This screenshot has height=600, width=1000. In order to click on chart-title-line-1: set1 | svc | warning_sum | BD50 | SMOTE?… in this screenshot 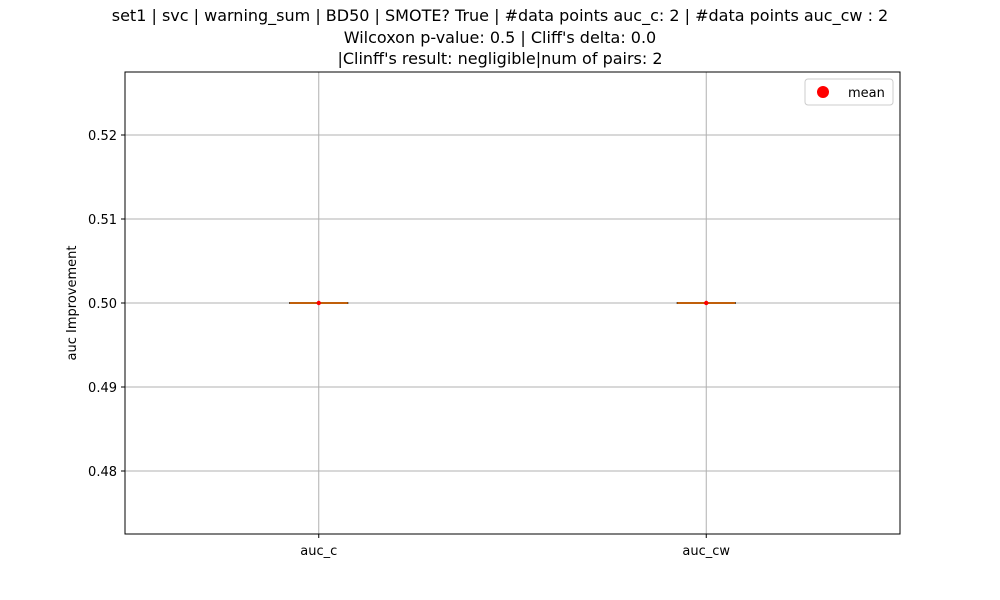, I will do `click(500, 15)`.